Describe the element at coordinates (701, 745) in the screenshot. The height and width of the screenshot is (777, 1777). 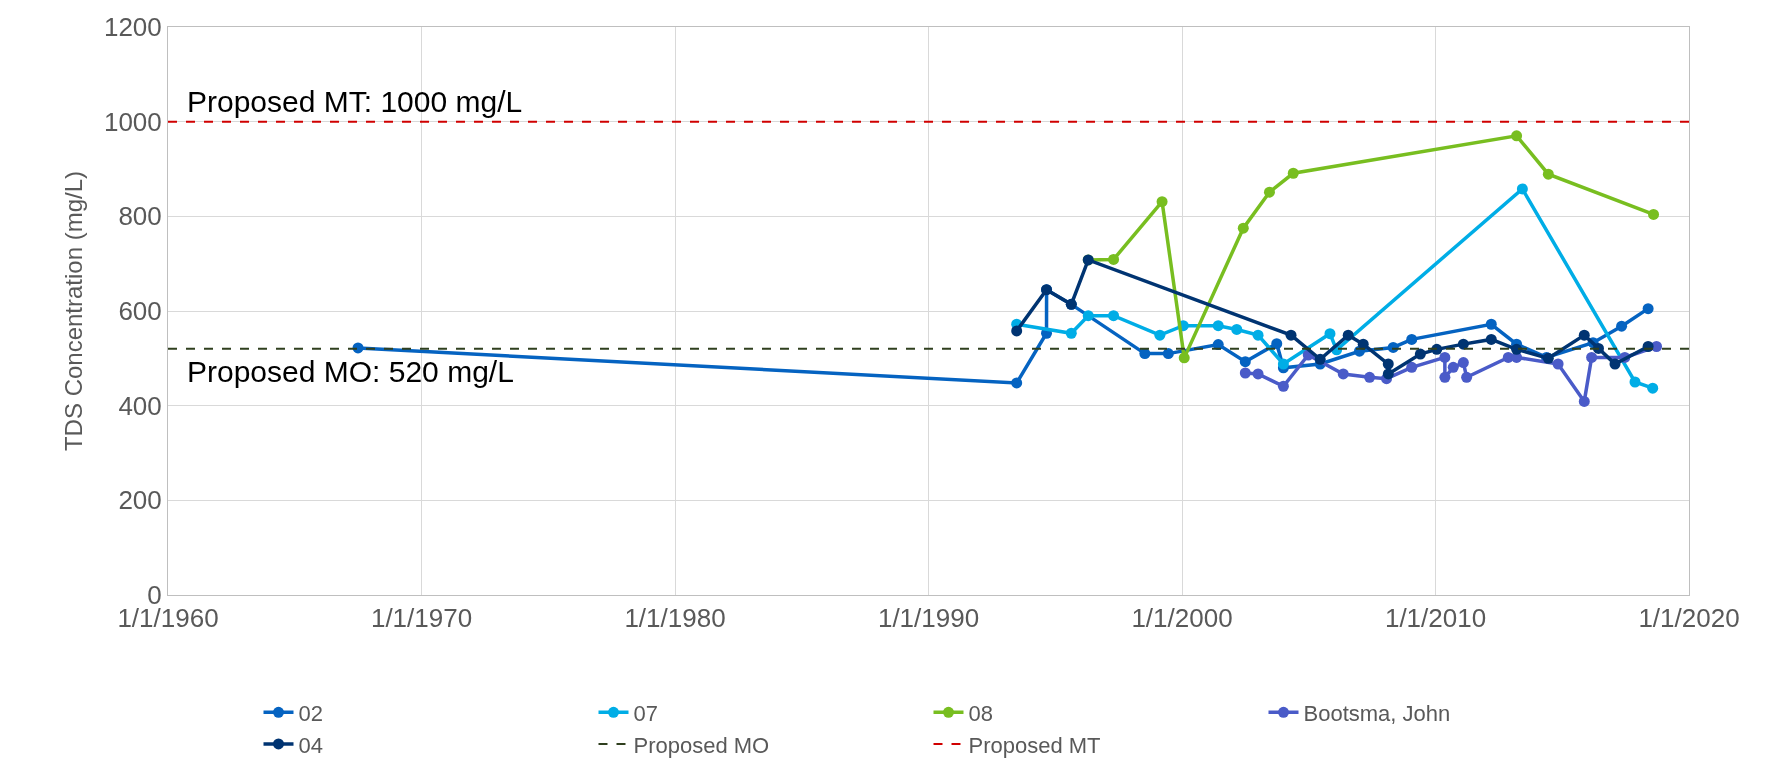
I see `legend-label: Proposed MO` at that location.